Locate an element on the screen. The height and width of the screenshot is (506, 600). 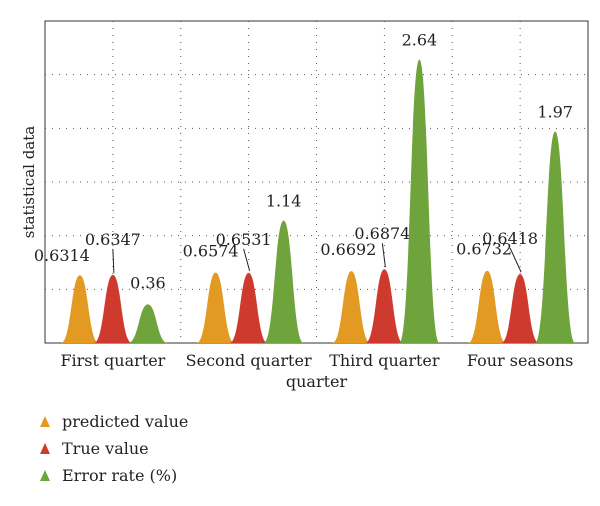
data-label: 1.97 is located at coordinates (555, 112).